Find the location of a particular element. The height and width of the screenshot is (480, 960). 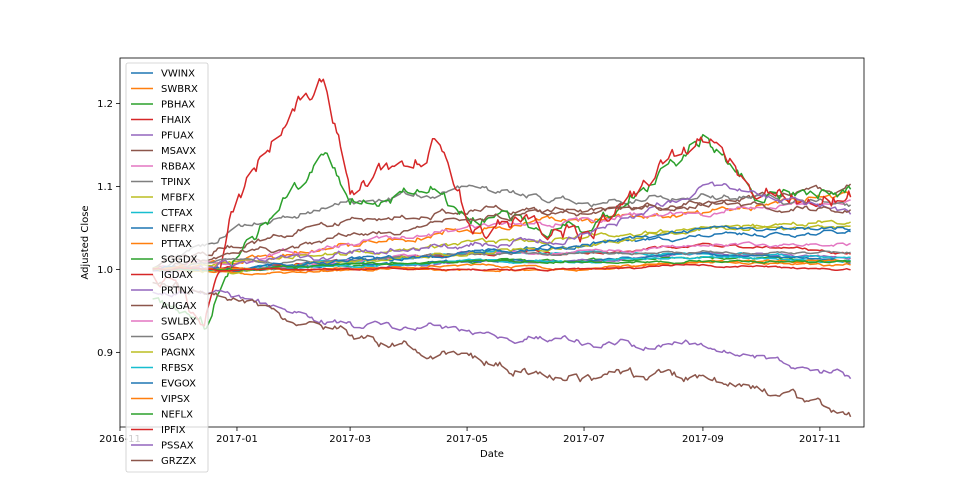

legend-label-GSAPX: GSAPX is located at coordinates (178, 337).